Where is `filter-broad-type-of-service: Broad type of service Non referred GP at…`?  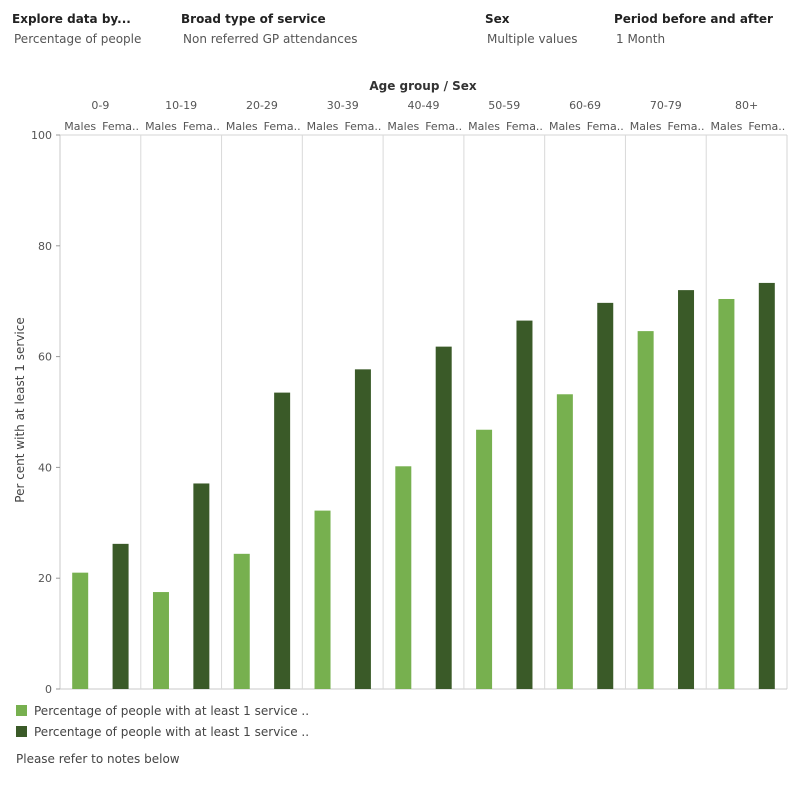
filter-broad-type-of-service: Broad type of service Non referred GP at… is located at coordinates (269, 29).